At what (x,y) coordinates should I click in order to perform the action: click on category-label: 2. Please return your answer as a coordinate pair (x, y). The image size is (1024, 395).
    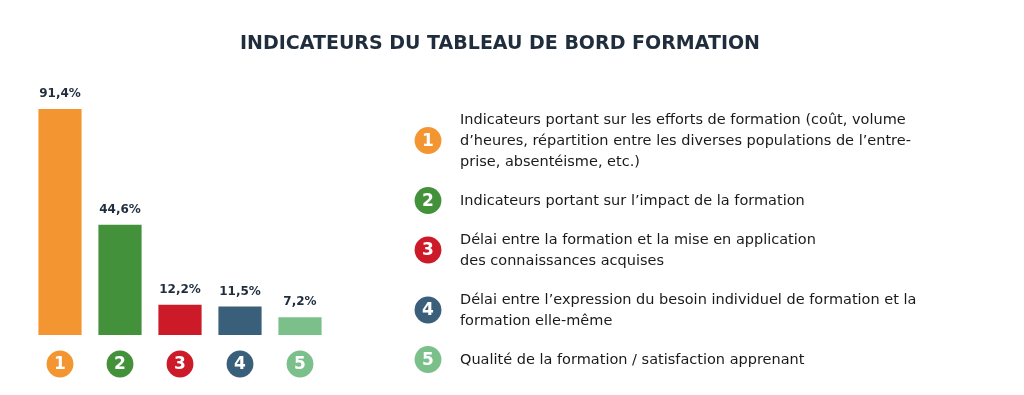
    Looking at the image, I should click on (428, 199).